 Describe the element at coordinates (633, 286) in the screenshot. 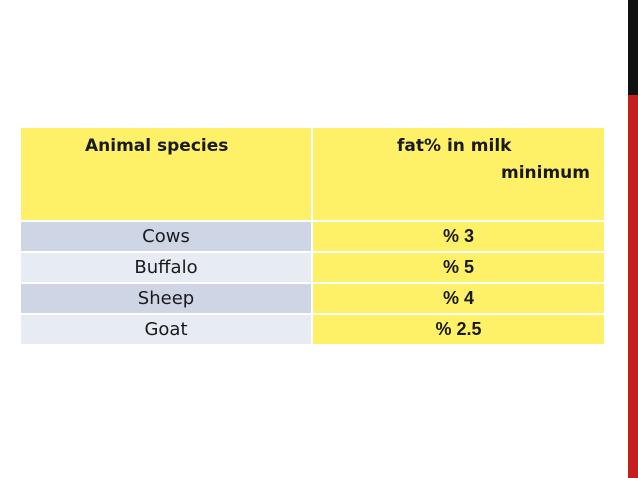

I see `accent-bar-red-segment` at that location.